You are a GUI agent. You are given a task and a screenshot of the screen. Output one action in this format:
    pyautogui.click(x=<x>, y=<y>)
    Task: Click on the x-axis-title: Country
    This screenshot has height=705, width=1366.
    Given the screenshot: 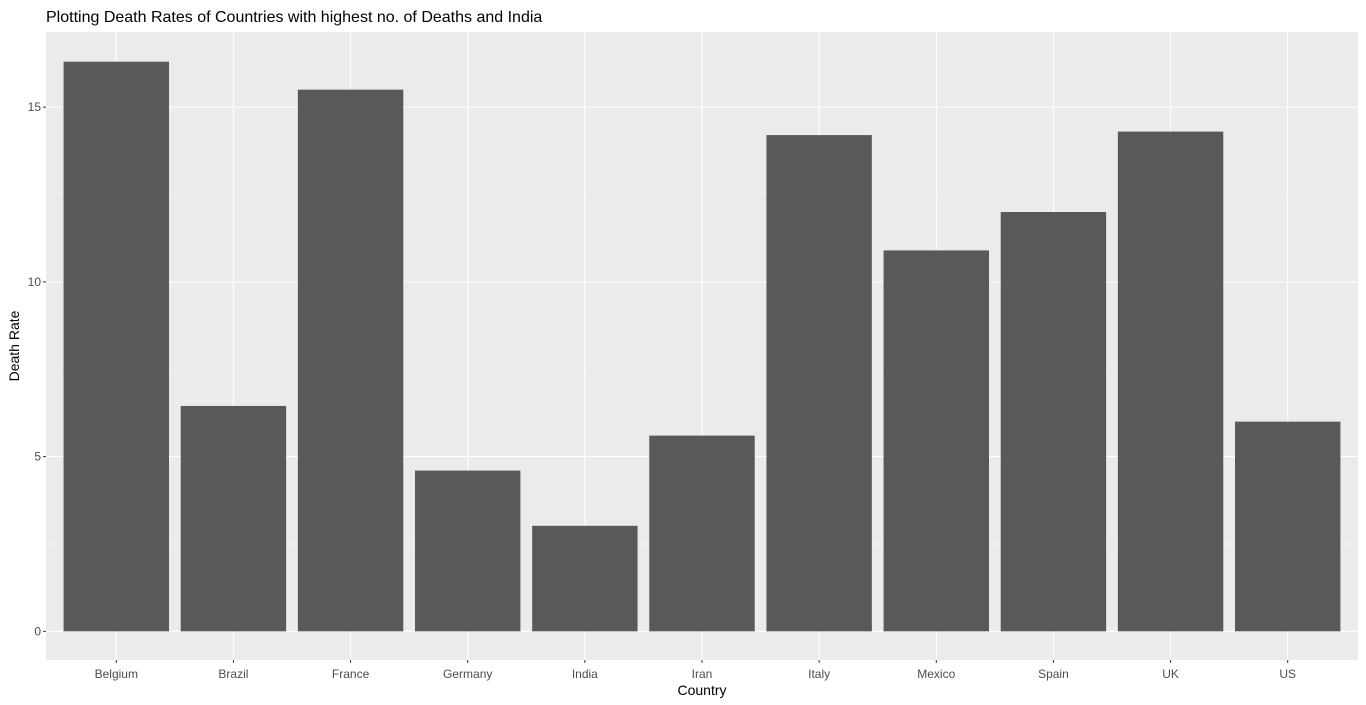 What is the action you would take?
    pyautogui.click(x=701, y=690)
    